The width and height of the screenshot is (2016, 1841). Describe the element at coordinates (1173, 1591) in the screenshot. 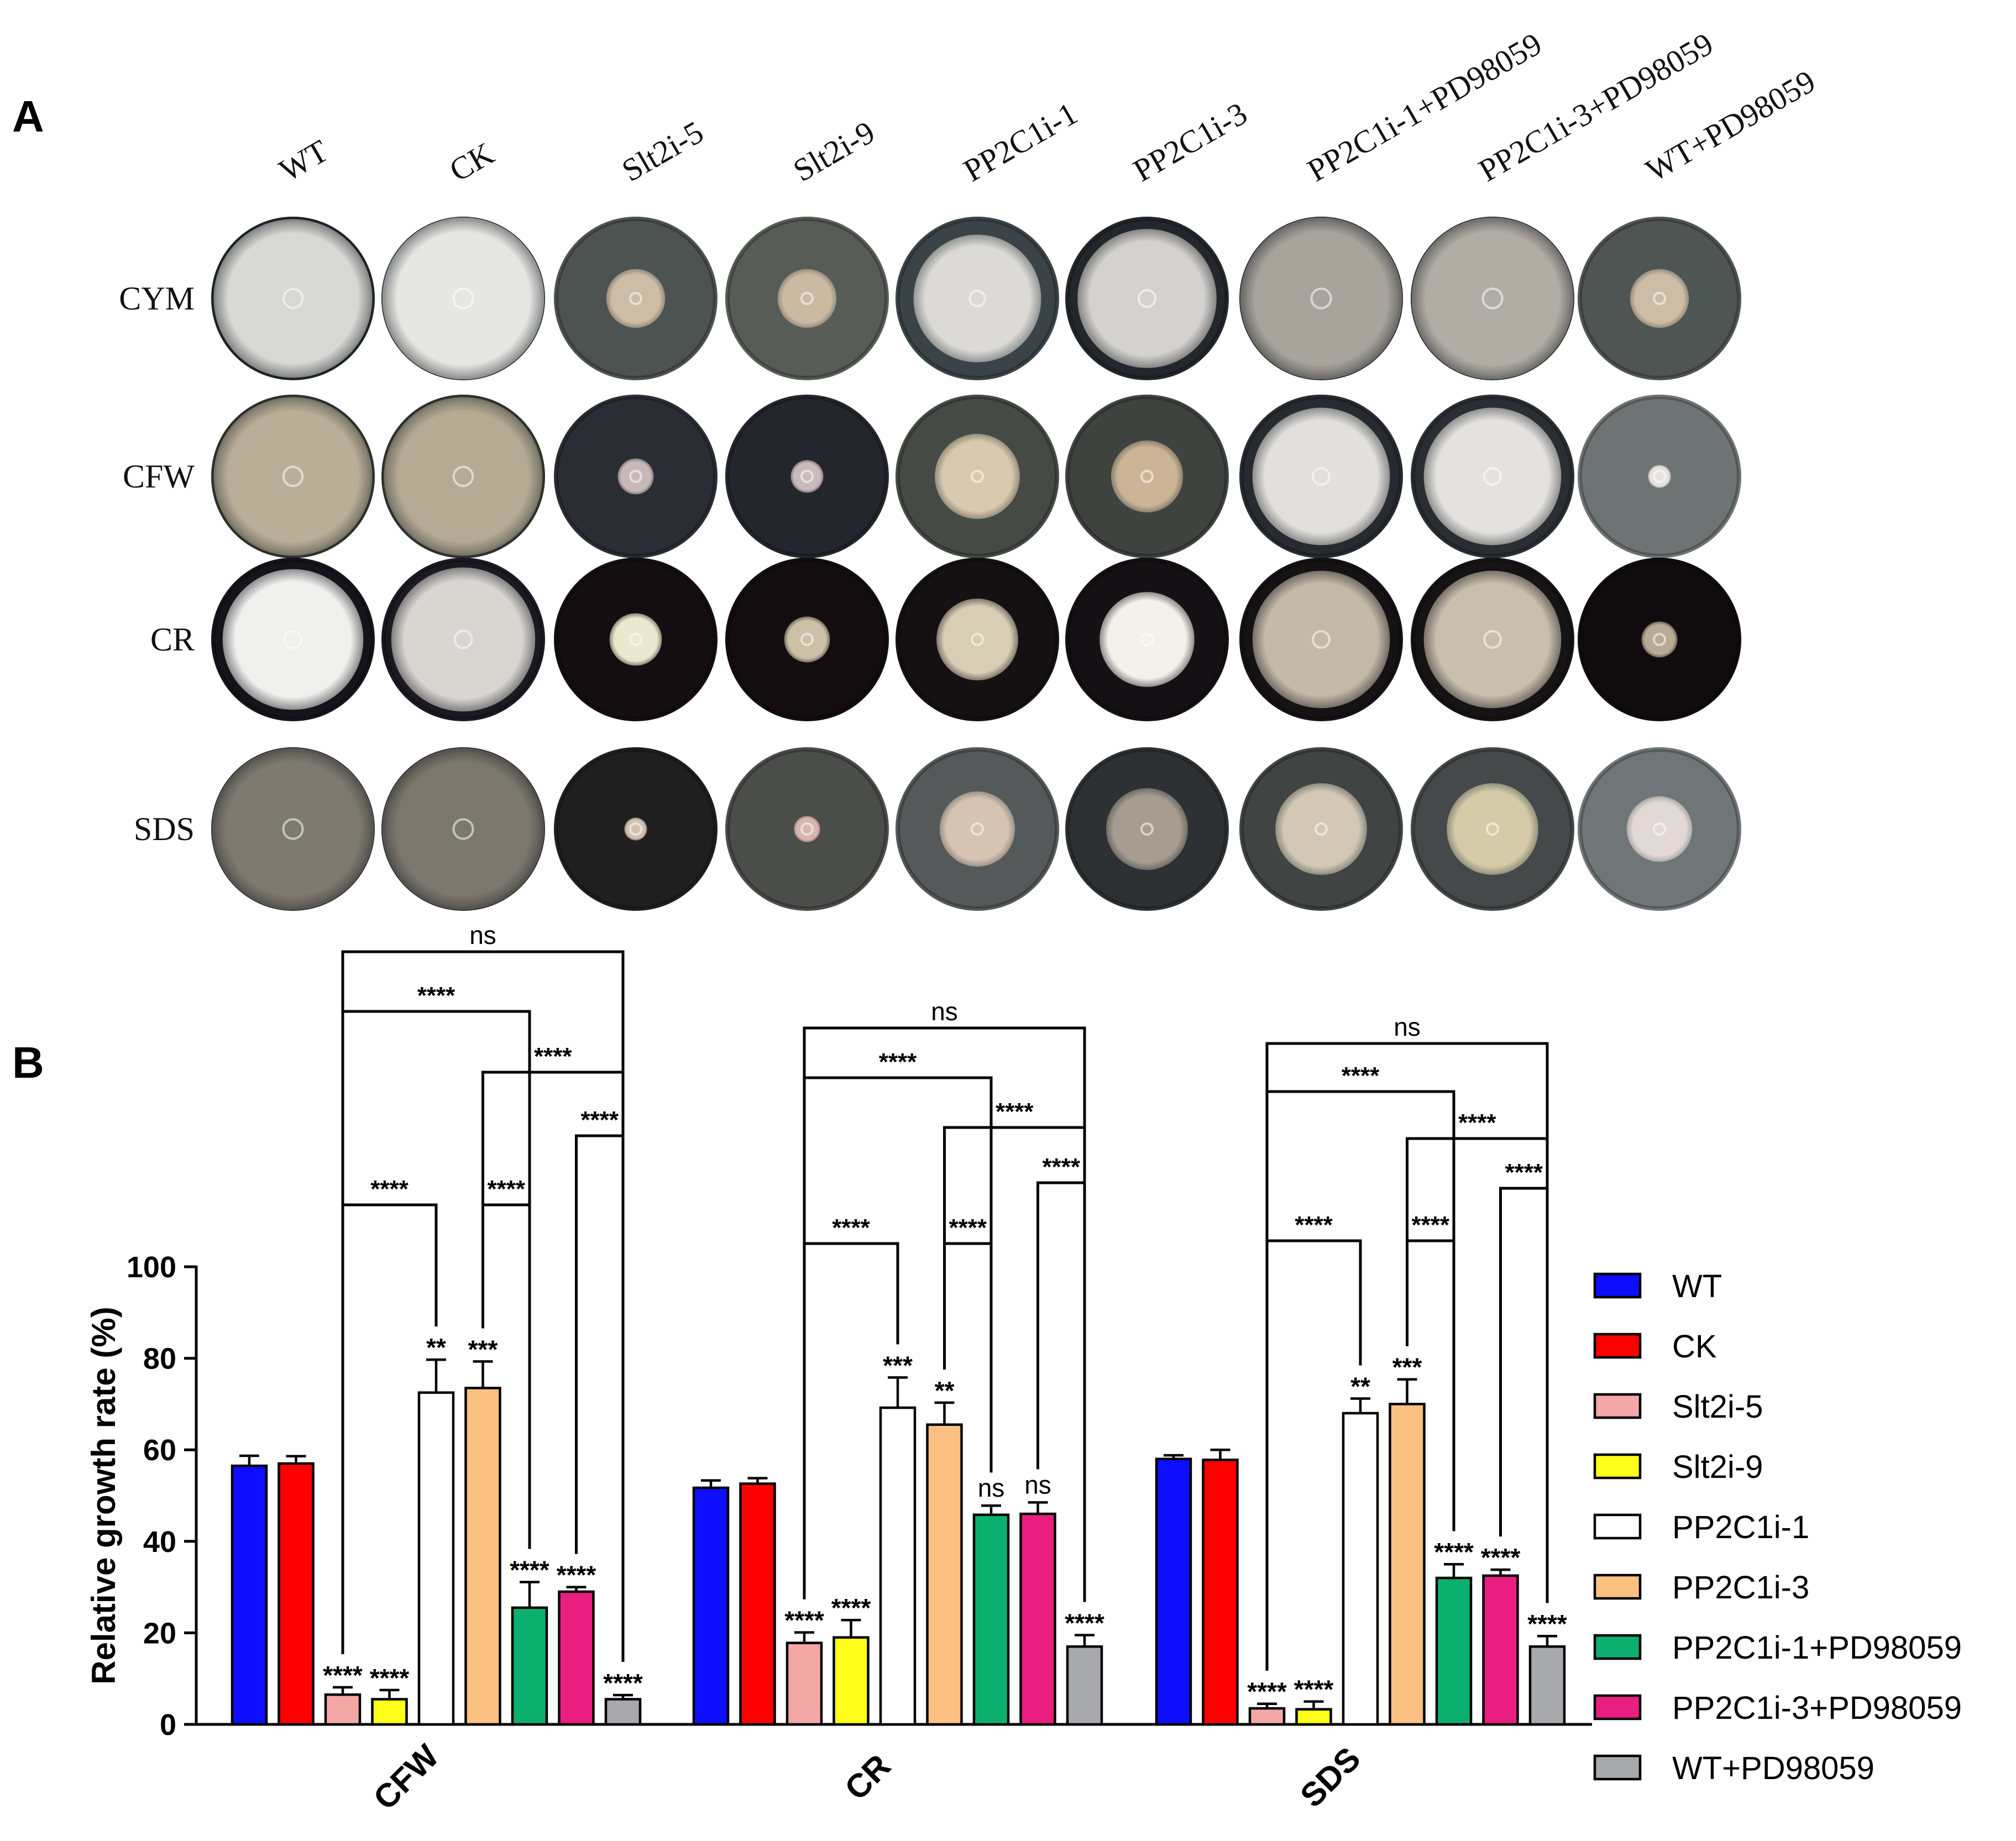

I see `bar-SDS-WT` at that location.